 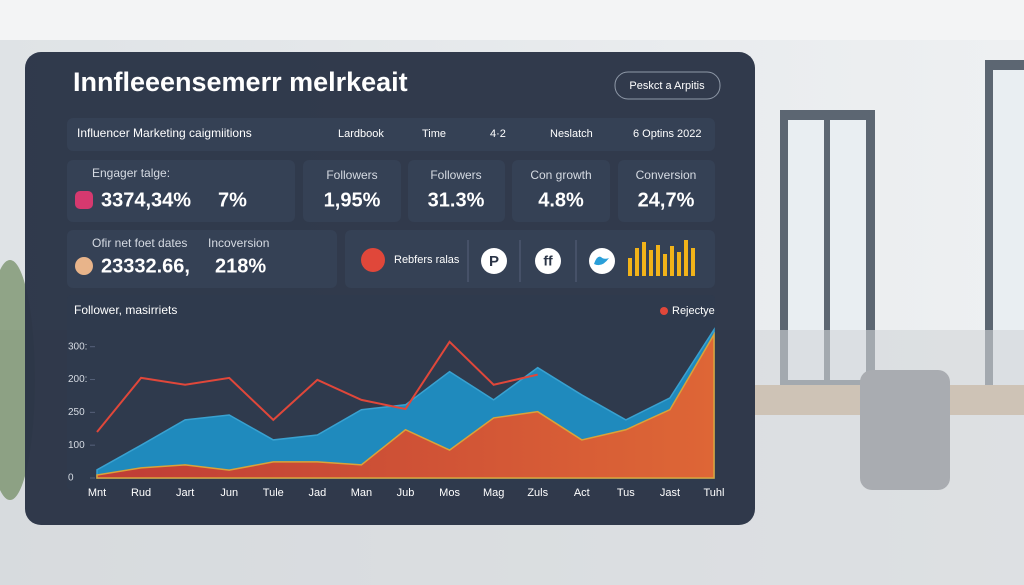 I want to click on x-tick-label: Rud, so click(x=141, y=493).